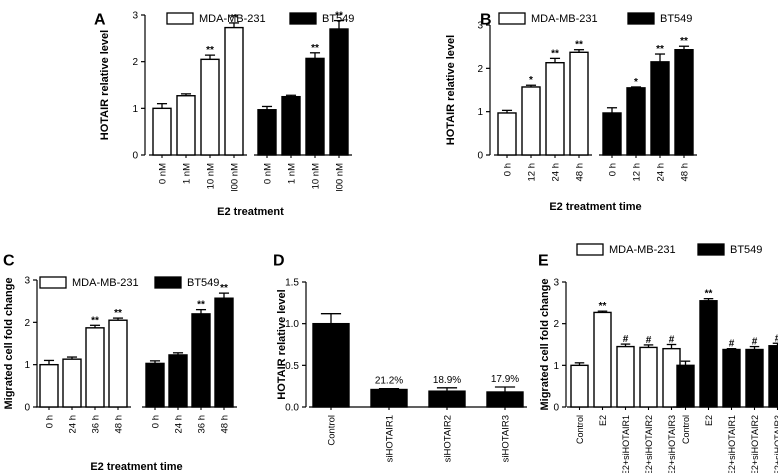 The height and width of the screenshot is (473, 778). Describe the element at coordinates (105, 283) in the screenshot. I see `legend-label: MDA-MB-231` at that location.